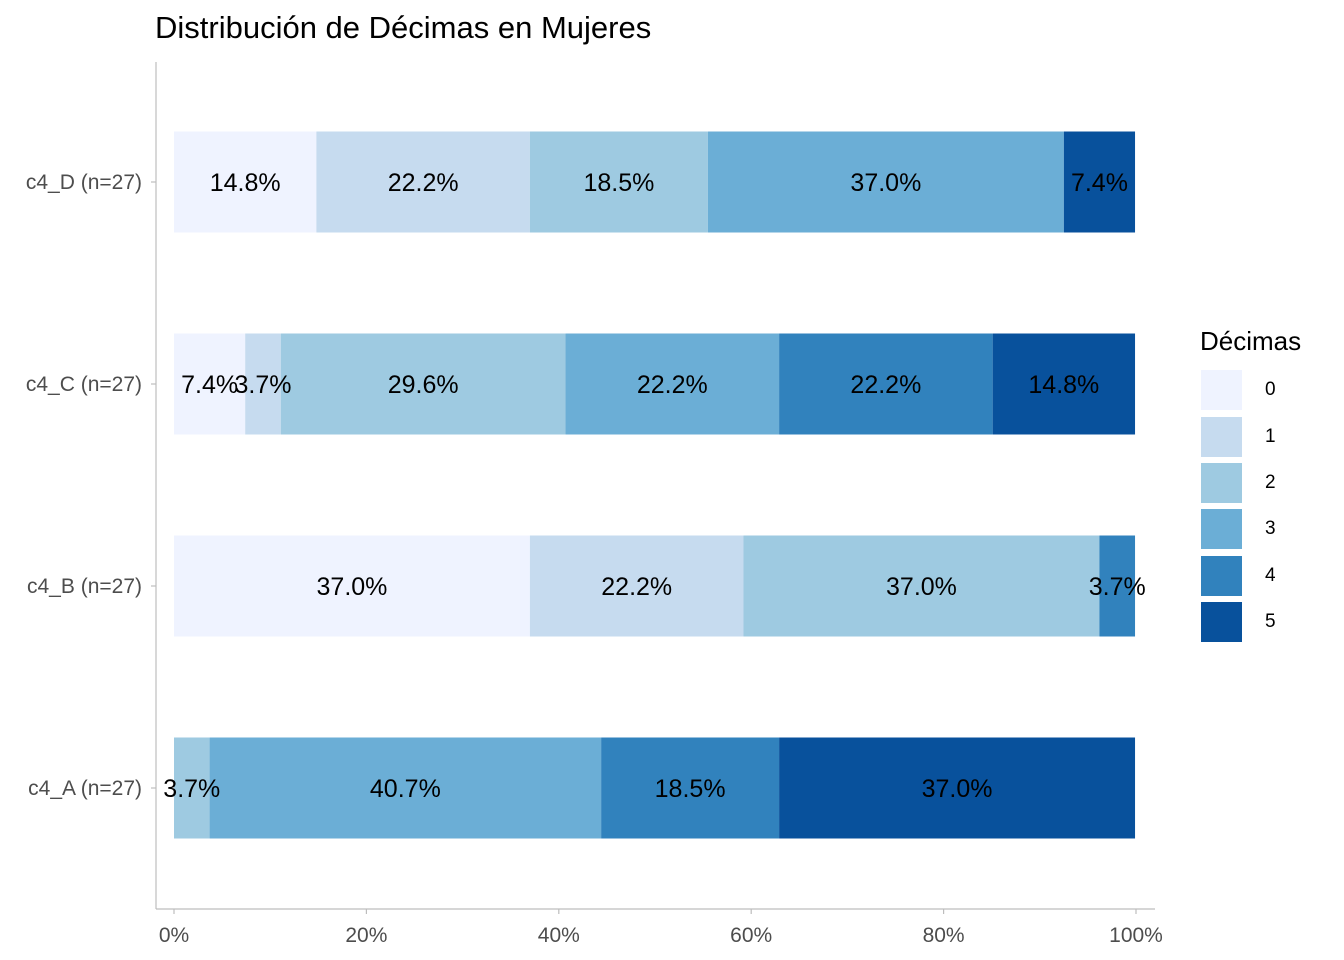 The height and width of the screenshot is (960, 1344). I want to click on legend-label: 5, so click(1270, 622).